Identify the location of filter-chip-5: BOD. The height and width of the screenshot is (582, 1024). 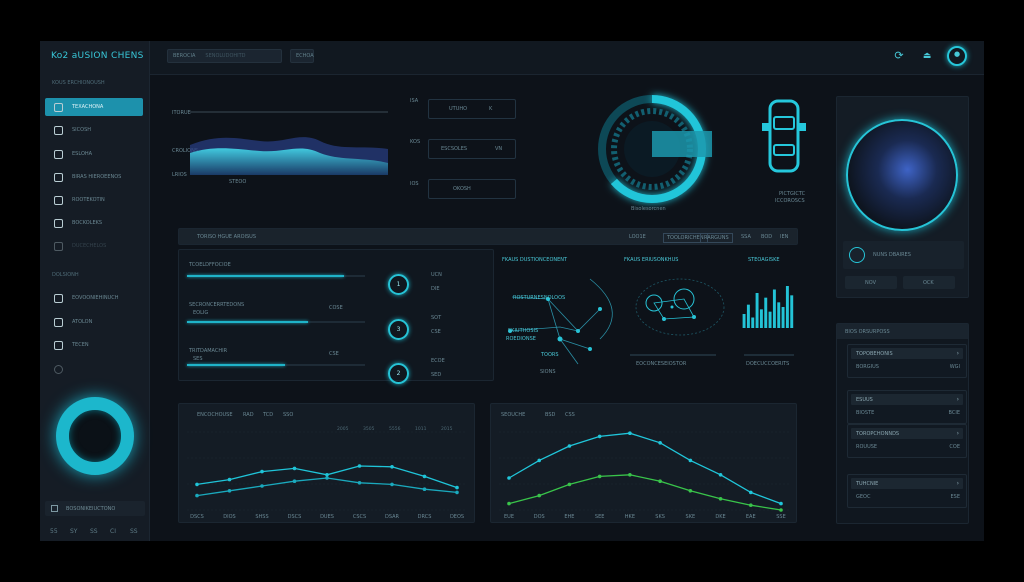
(767, 237).